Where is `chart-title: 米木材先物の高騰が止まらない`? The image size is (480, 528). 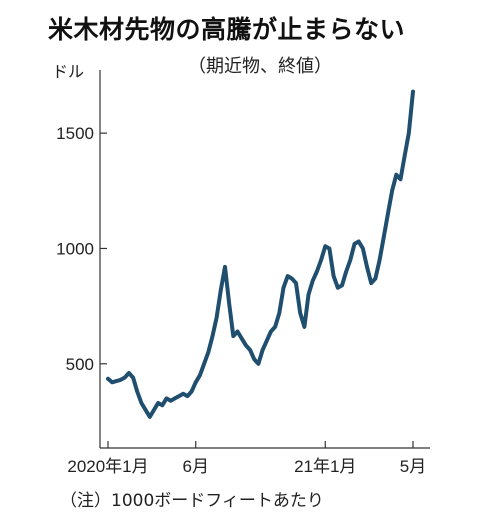
chart-title: 米木材先物の高騰が止まらない is located at coordinates (227, 29).